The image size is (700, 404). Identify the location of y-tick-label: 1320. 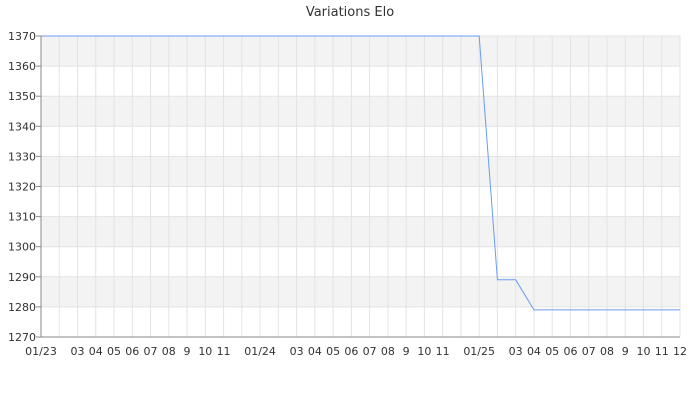
(22, 187).